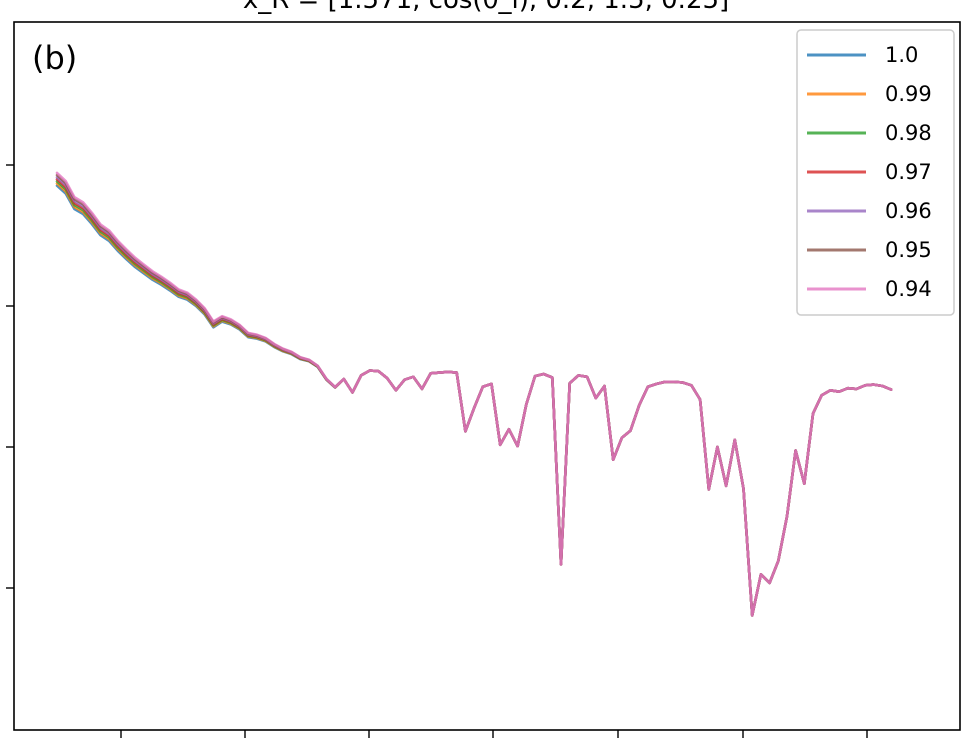 Image resolution: width=961 pixels, height=745 pixels. Describe the element at coordinates (869, 211) in the screenshot. I see `legend-item: 0.96` at that location.